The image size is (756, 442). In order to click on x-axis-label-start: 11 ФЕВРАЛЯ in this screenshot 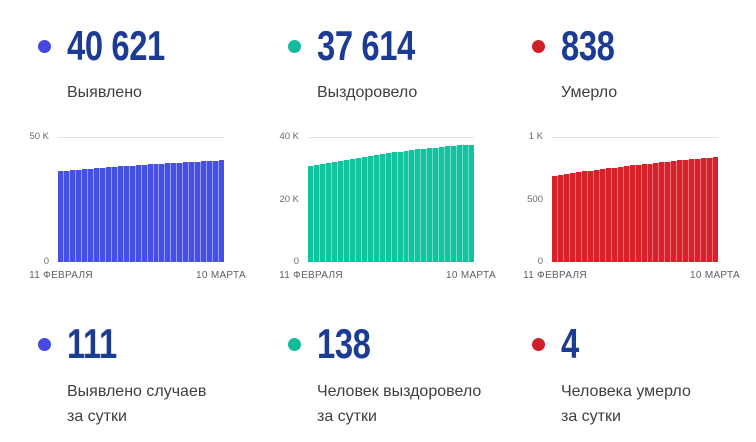, I will do `click(555, 275)`.